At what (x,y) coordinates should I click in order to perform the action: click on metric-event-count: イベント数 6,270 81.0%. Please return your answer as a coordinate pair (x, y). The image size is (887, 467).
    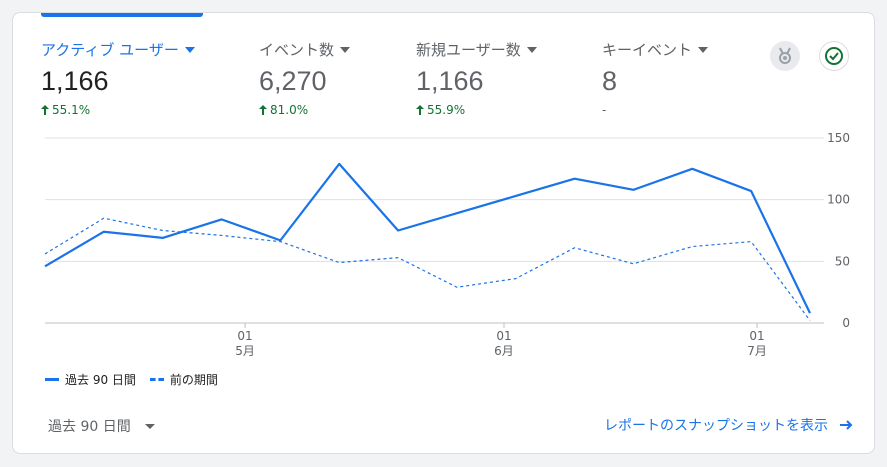
    Looking at the image, I should click on (305, 78).